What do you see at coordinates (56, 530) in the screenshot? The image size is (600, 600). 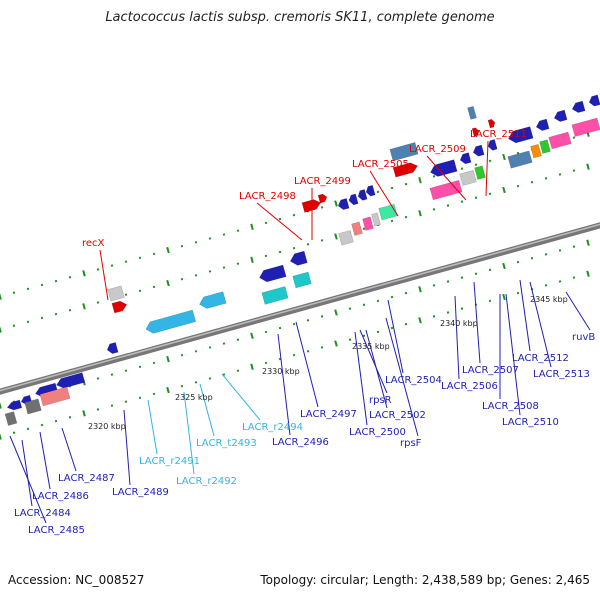 I see `feature-label-lacr-2485: LACR_2485` at bounding box center [56, 530].